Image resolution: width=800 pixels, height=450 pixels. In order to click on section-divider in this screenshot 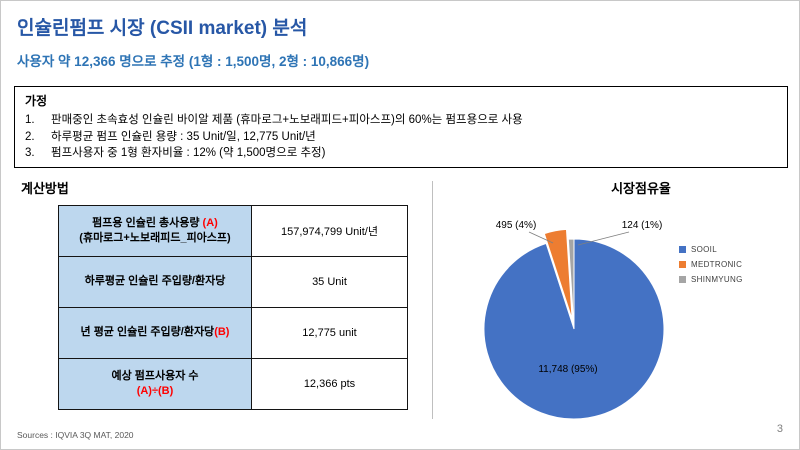, I will do `click(432, 300)`.